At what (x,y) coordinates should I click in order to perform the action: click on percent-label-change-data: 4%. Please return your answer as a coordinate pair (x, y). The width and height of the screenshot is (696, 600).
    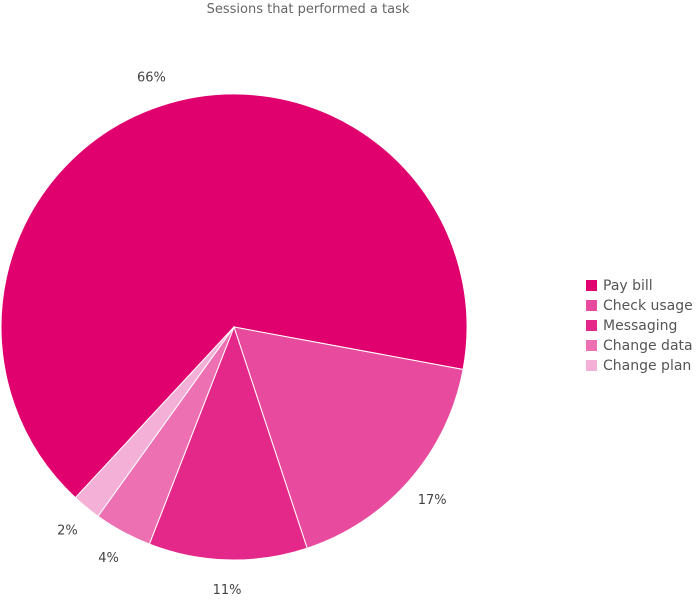
    Looking at the image, I should click on (108, 558).